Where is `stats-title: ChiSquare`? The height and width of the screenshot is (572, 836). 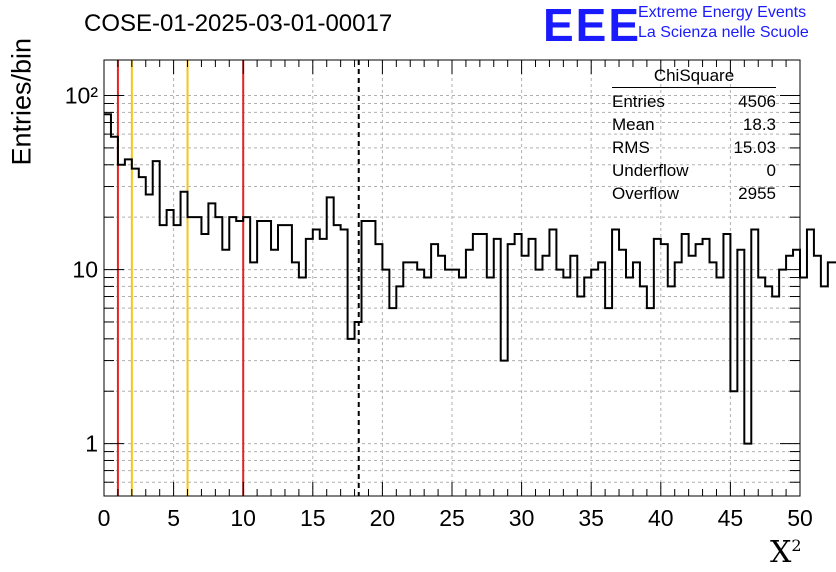
stats-title: ChiSquare is located at coordinates (694, 77).